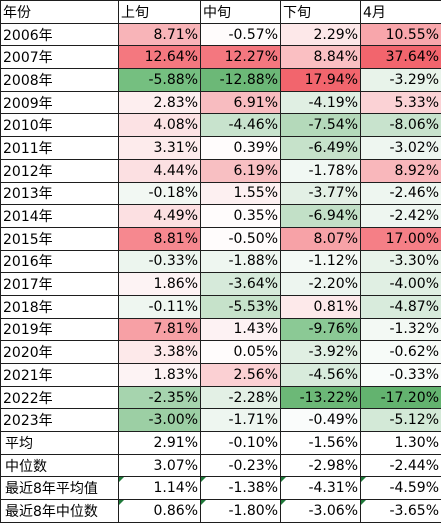 This screenshot has width=441, height=530. Describe the element at coordinates (159, 443) in the screenshot. I see `summary-value-cell: 2.91%` at that location.